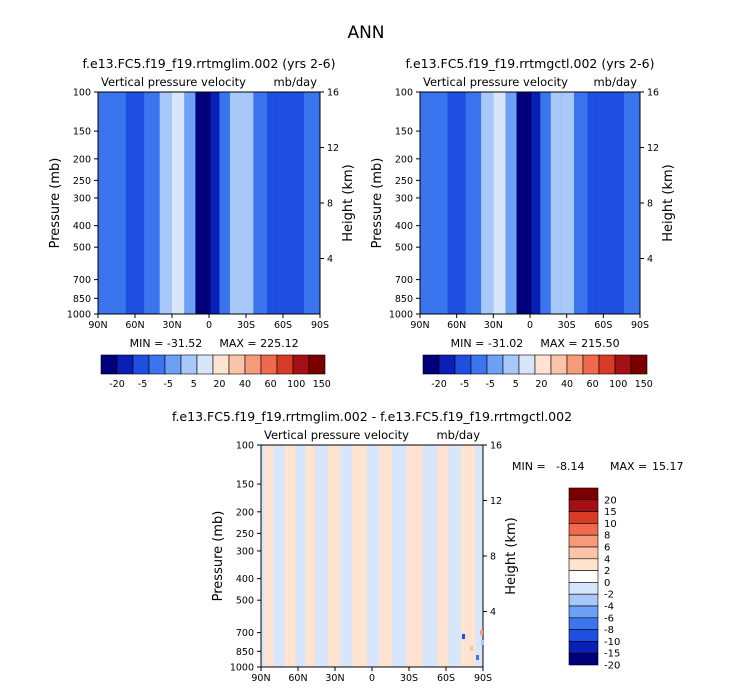 The width and height of the screenshot is (733, 693). Describe the element at coordinates (245, 579) in the screenshot. I see `y-tick-label: 400` at that location.